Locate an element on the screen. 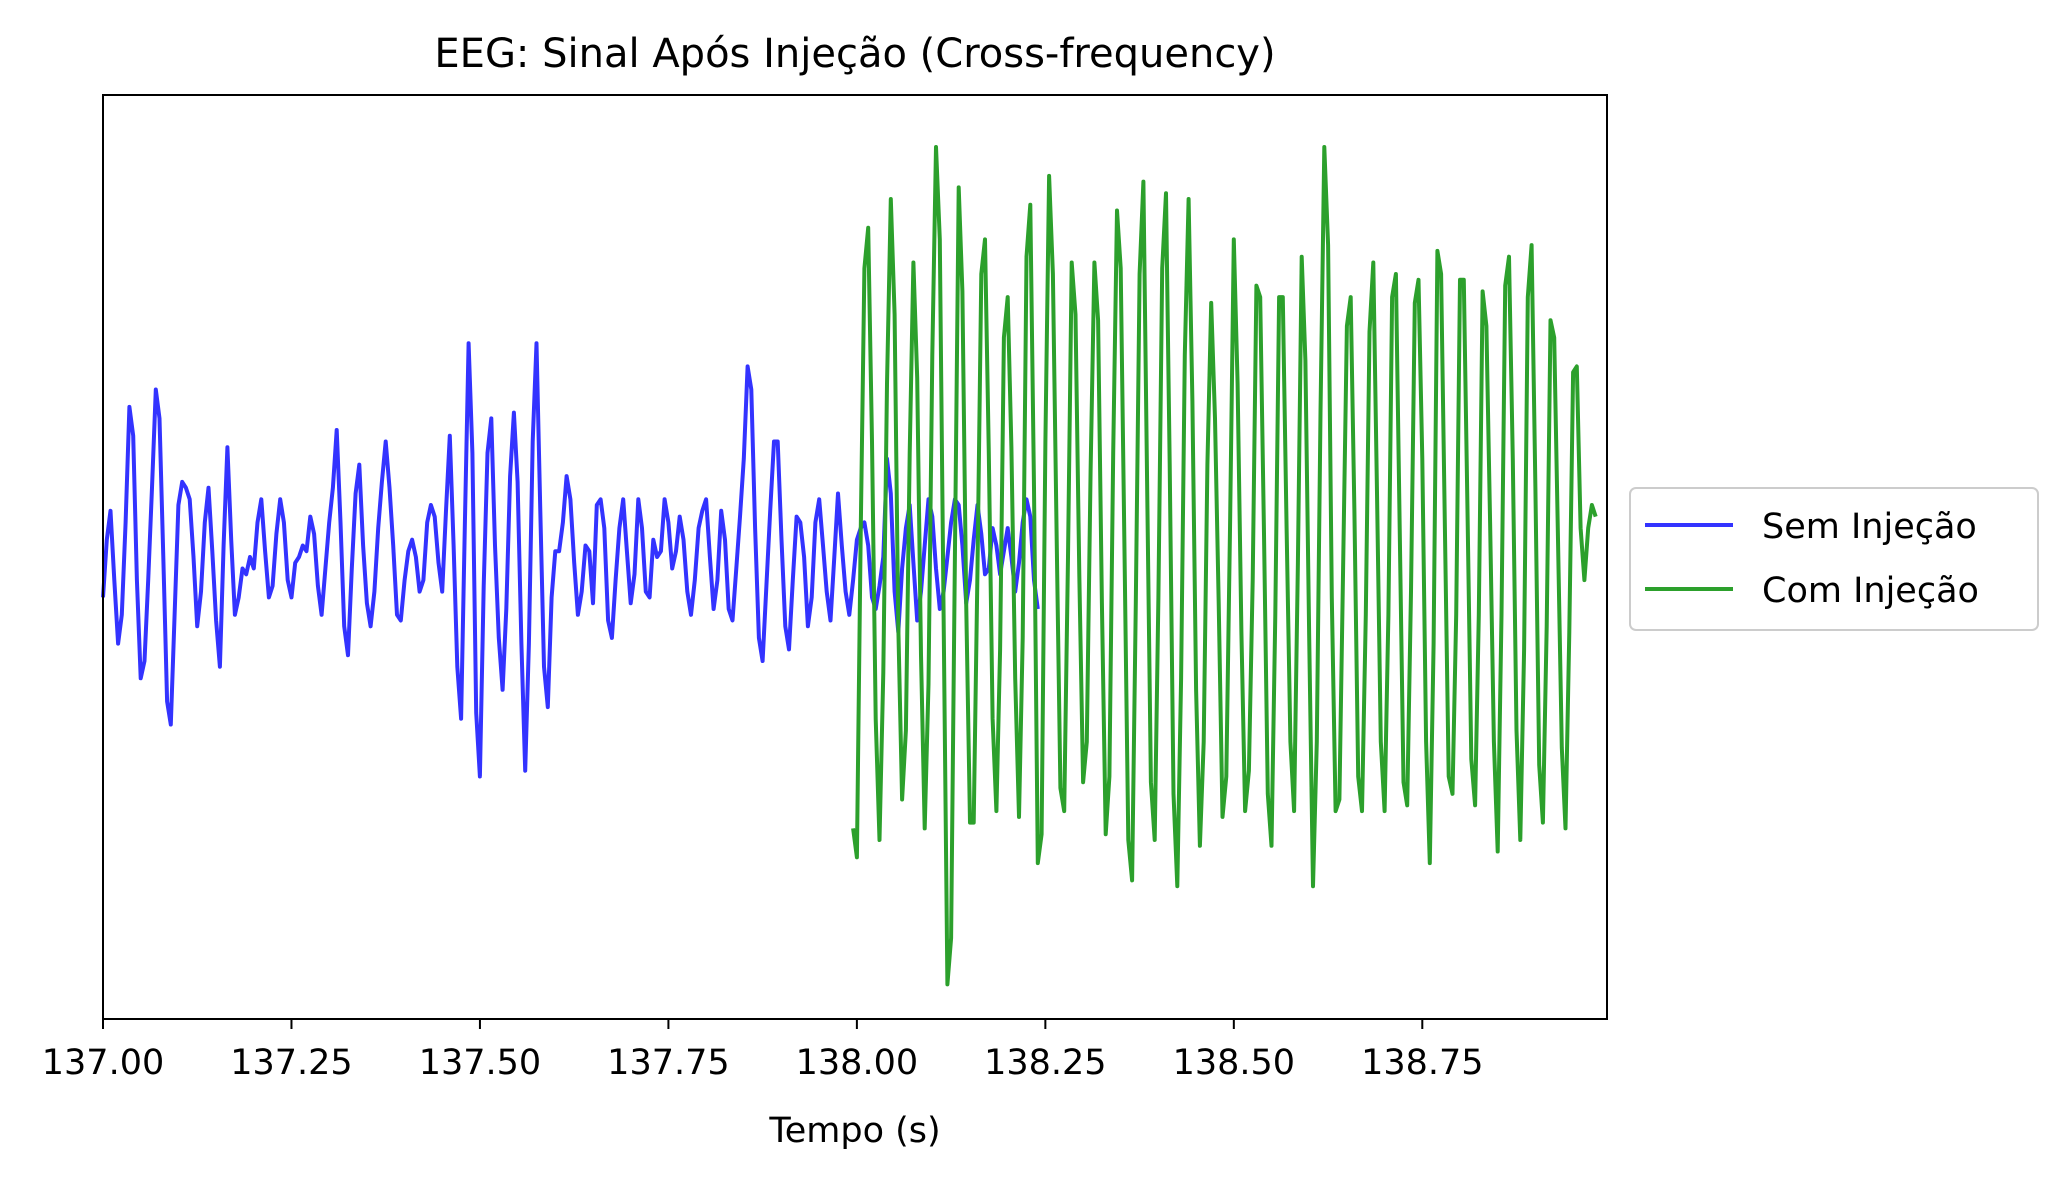 Image resolution: width=2060 pixels, height=1178 pixels. x-tick-label: 137.25 is located at coordinates (291, 1063).